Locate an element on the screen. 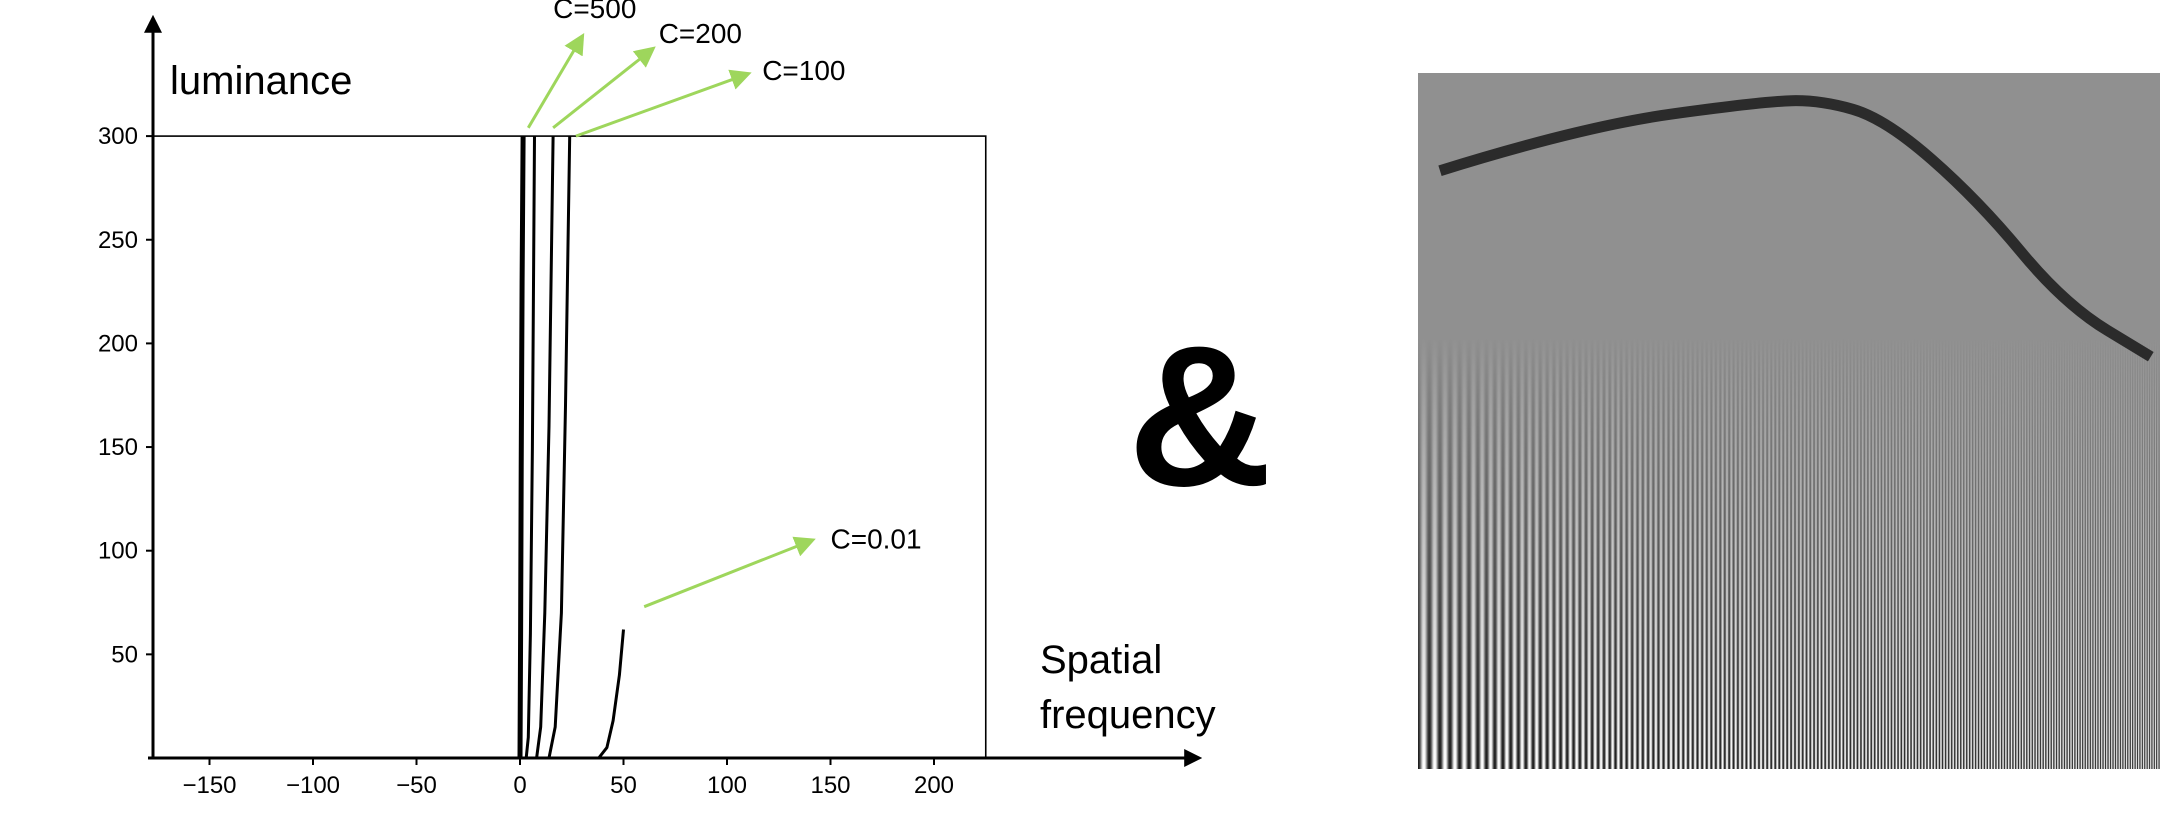 The image size is (2174, 822). y-tick-label: 100 is located at coordinates (118, 551).